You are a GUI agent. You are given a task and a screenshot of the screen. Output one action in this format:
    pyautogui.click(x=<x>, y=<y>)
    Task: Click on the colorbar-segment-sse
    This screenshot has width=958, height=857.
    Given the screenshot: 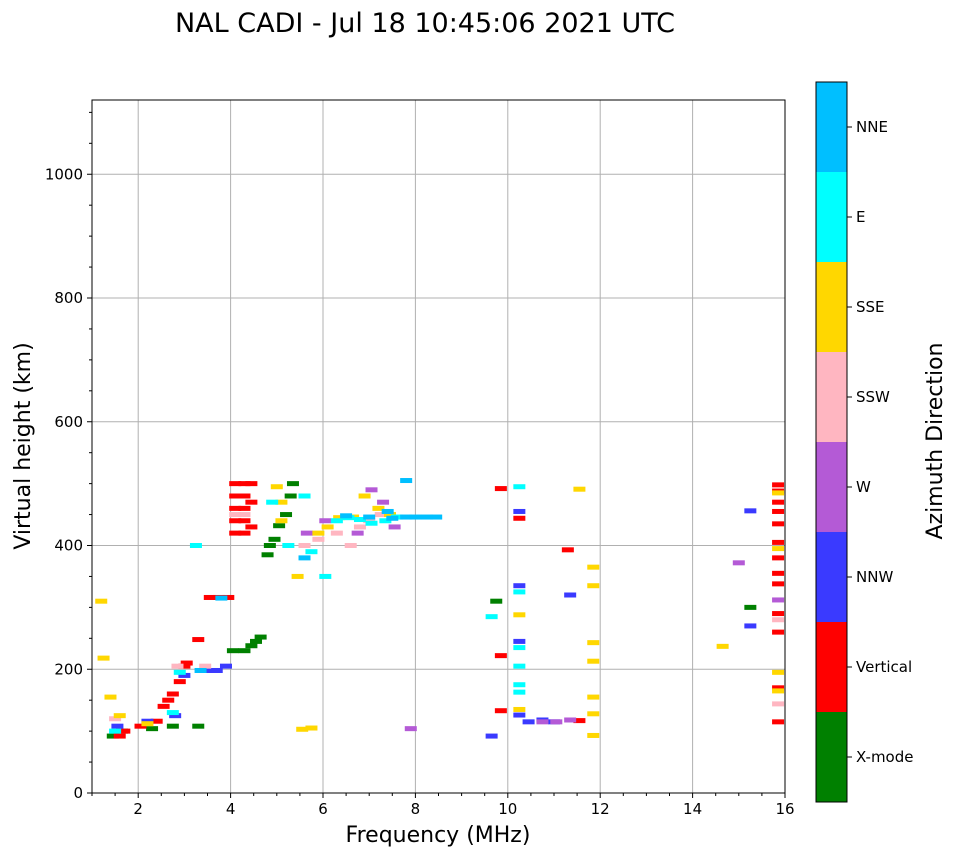 What is the action you would take?
    pyautogui.click(x=831, y=307)
    